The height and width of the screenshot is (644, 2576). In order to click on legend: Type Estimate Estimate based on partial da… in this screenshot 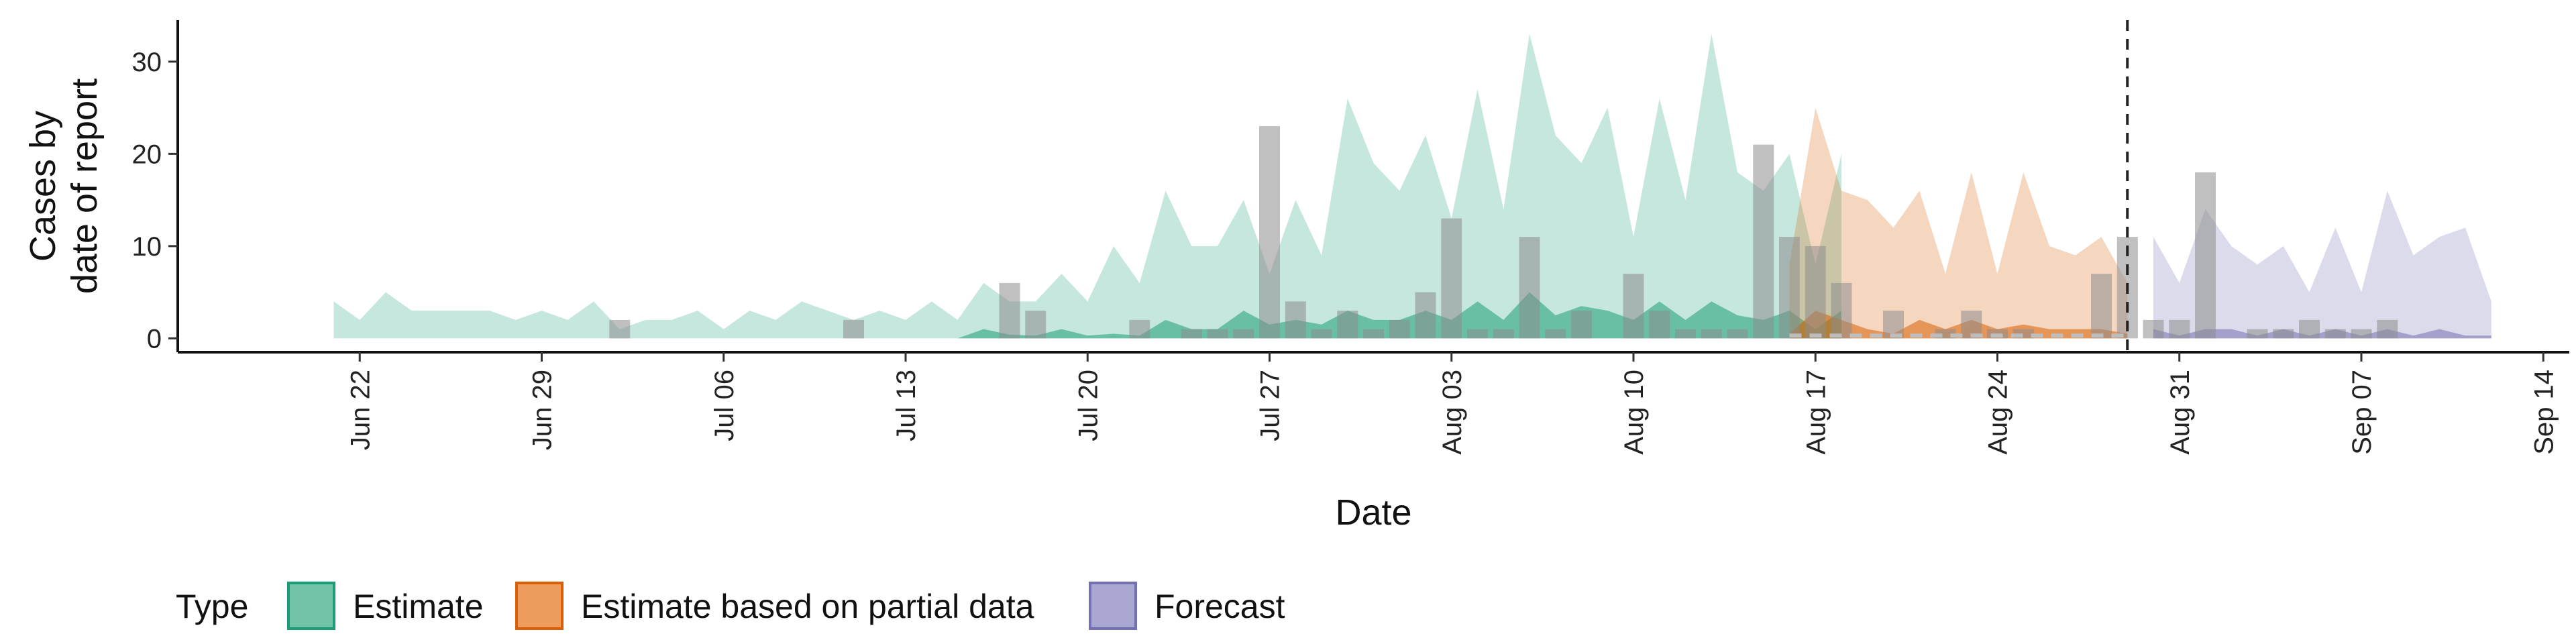, I will do `click(730, 606)`.